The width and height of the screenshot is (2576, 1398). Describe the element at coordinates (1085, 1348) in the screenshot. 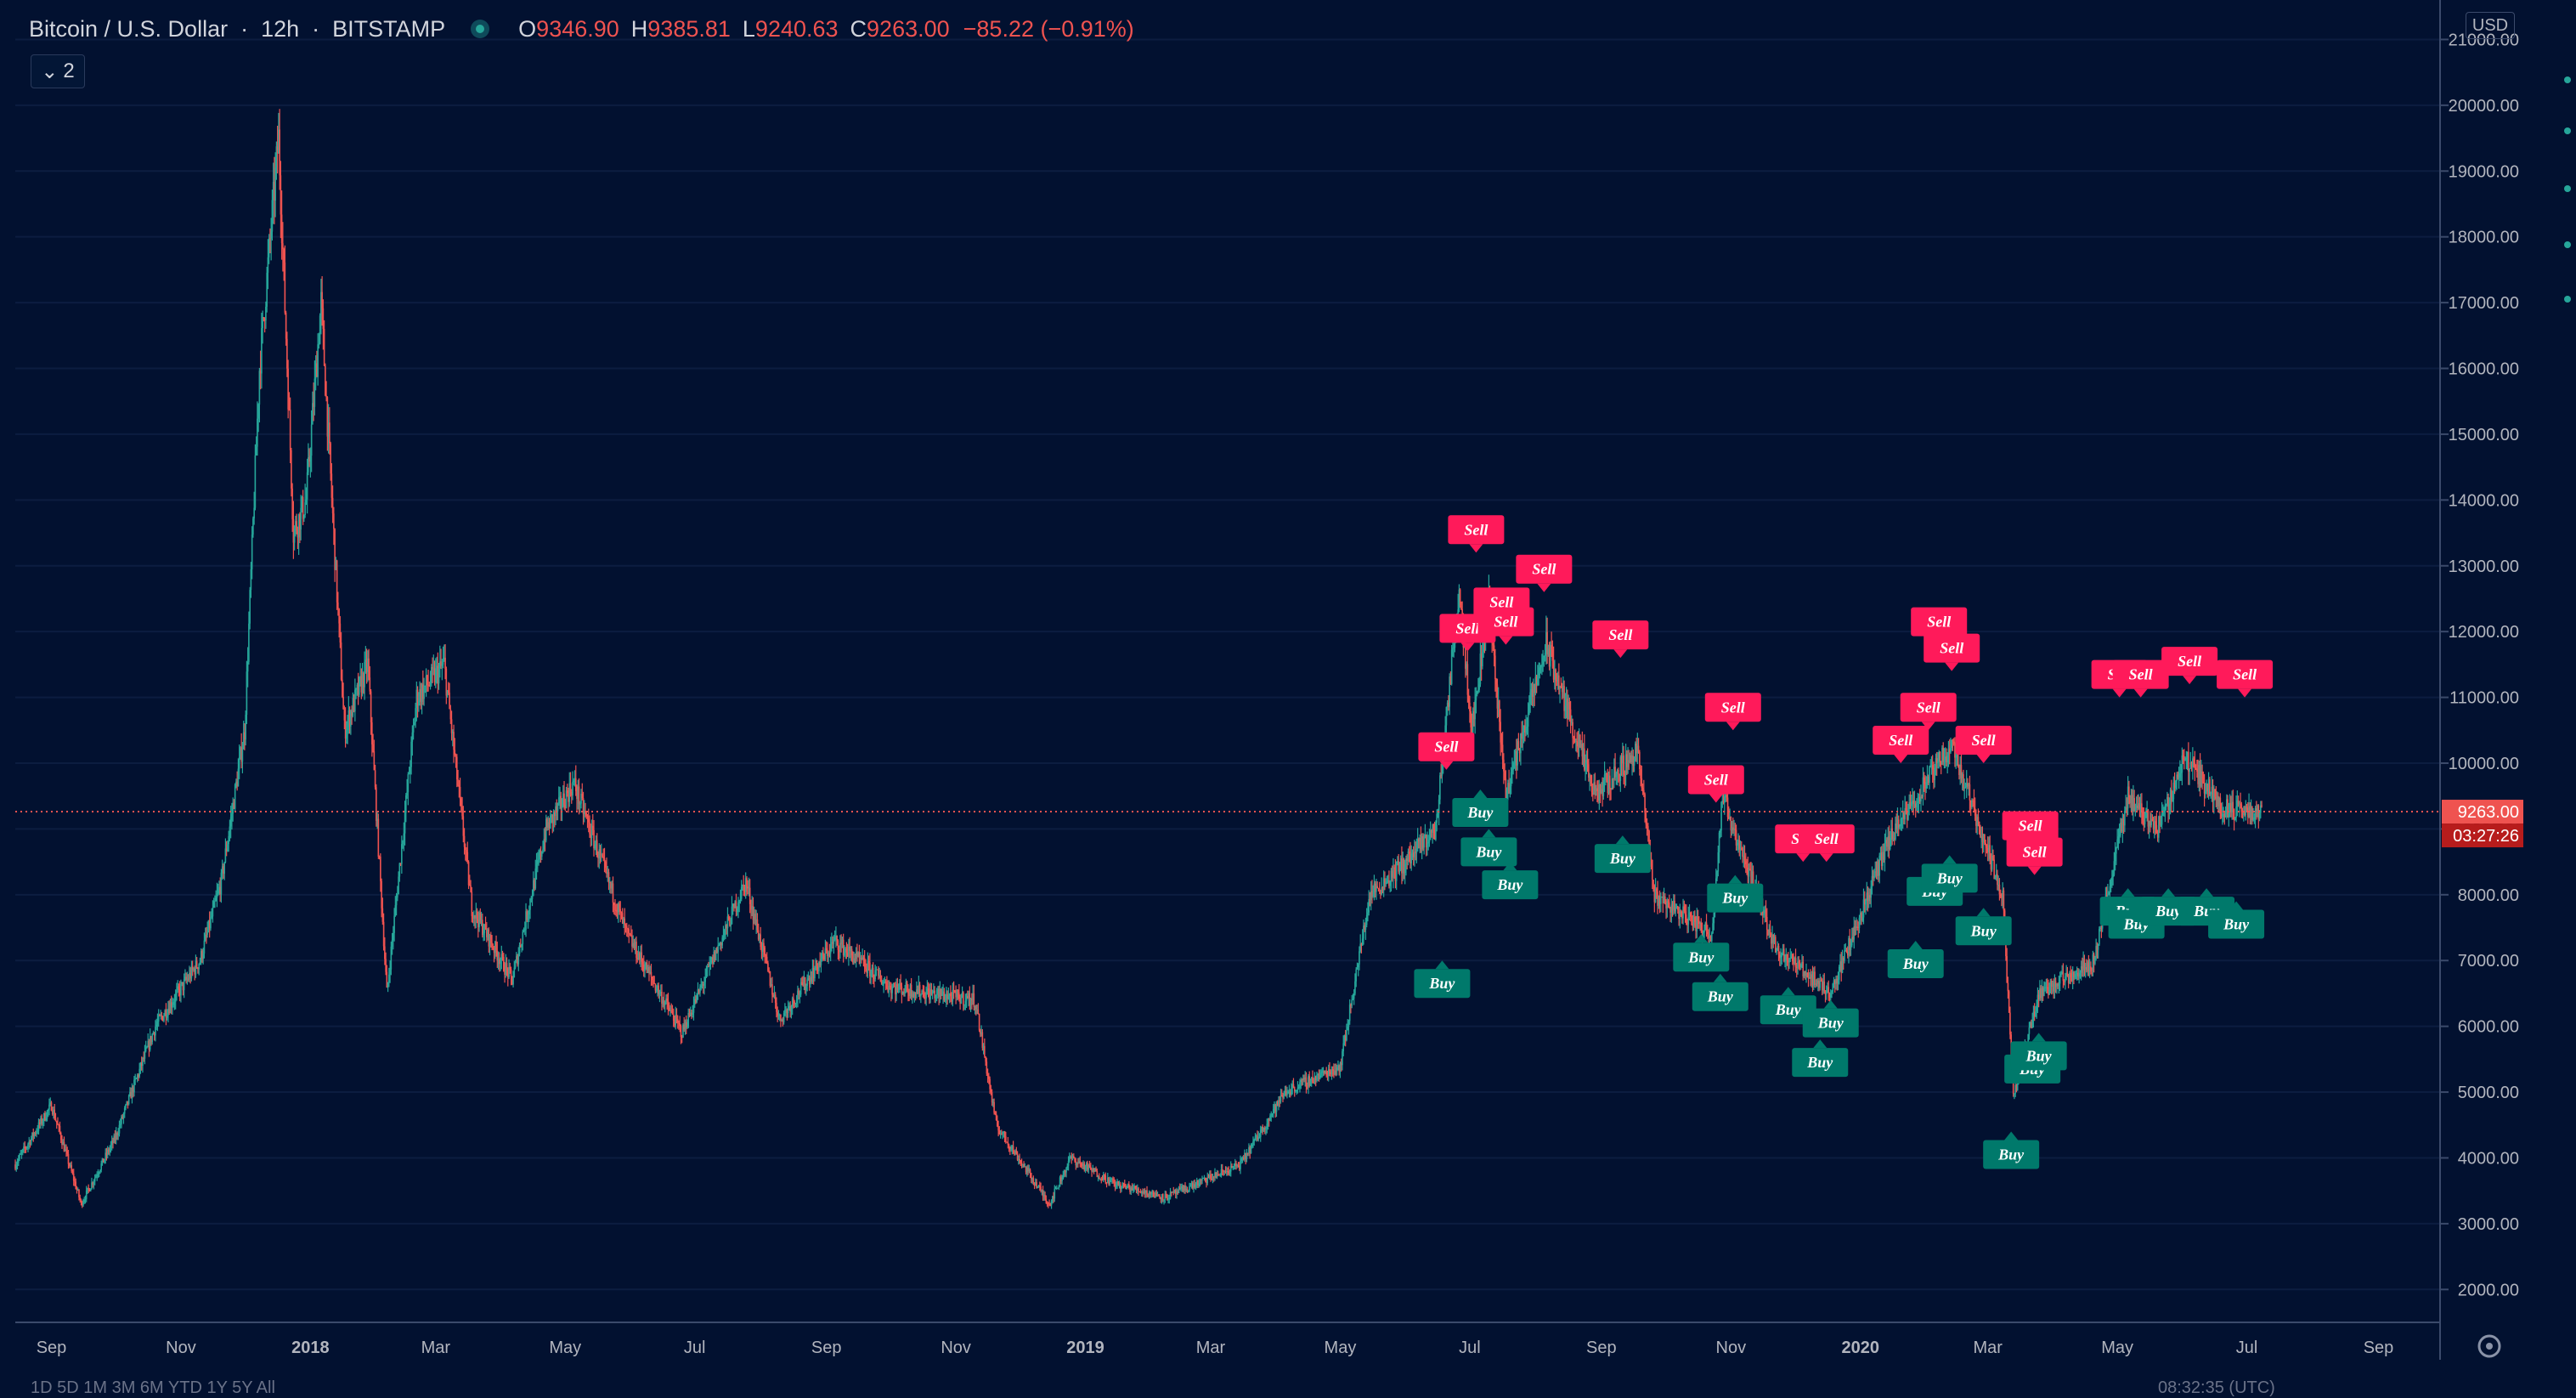

I see `time-tick-label: 2019` at that location.